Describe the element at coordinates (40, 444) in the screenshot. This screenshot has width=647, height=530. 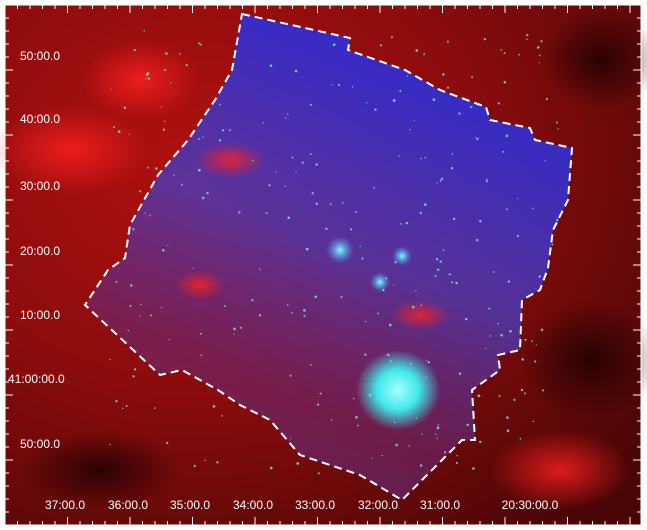
I see `y-tick-label: 50:00.0` at that location.